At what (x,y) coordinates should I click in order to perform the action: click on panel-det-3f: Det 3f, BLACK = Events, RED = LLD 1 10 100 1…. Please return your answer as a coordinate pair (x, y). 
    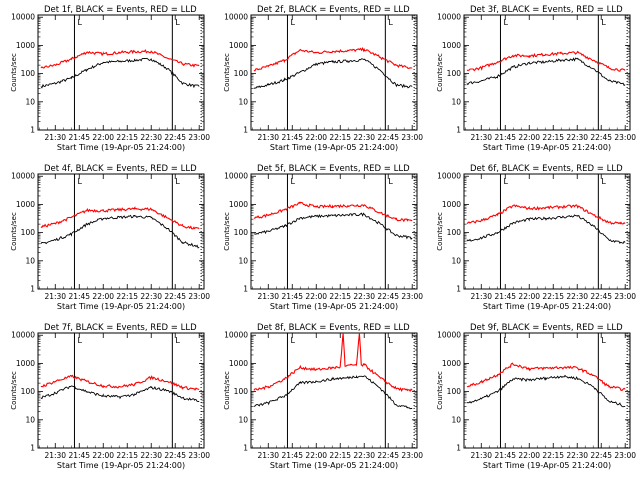
    Looking at the image, I should click on (536, 78).